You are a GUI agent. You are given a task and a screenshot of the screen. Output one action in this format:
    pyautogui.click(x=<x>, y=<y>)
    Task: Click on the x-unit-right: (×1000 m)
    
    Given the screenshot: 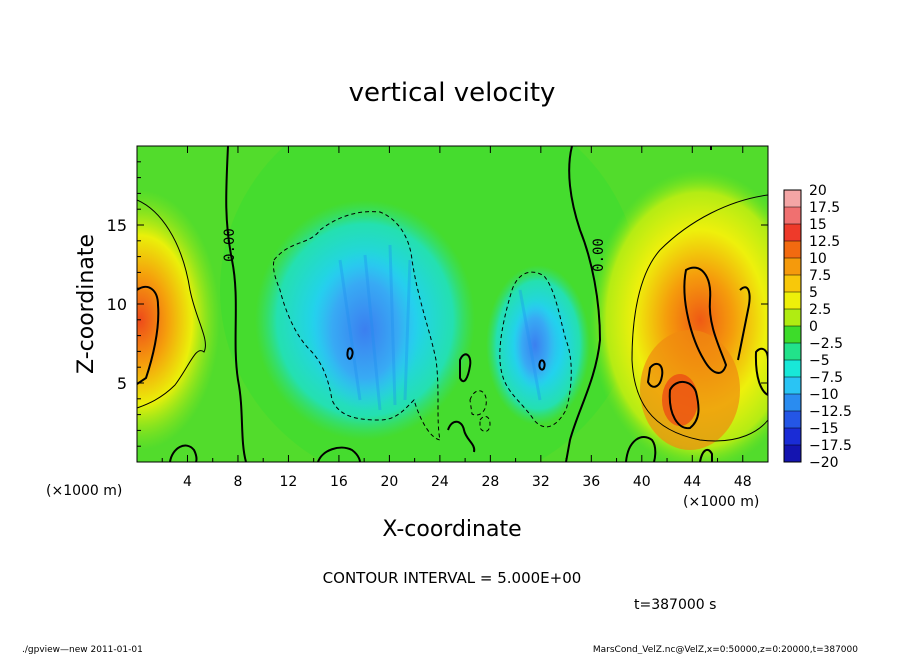 What is the action you would take?
    pyautogui.click(x=721, y=502)
    